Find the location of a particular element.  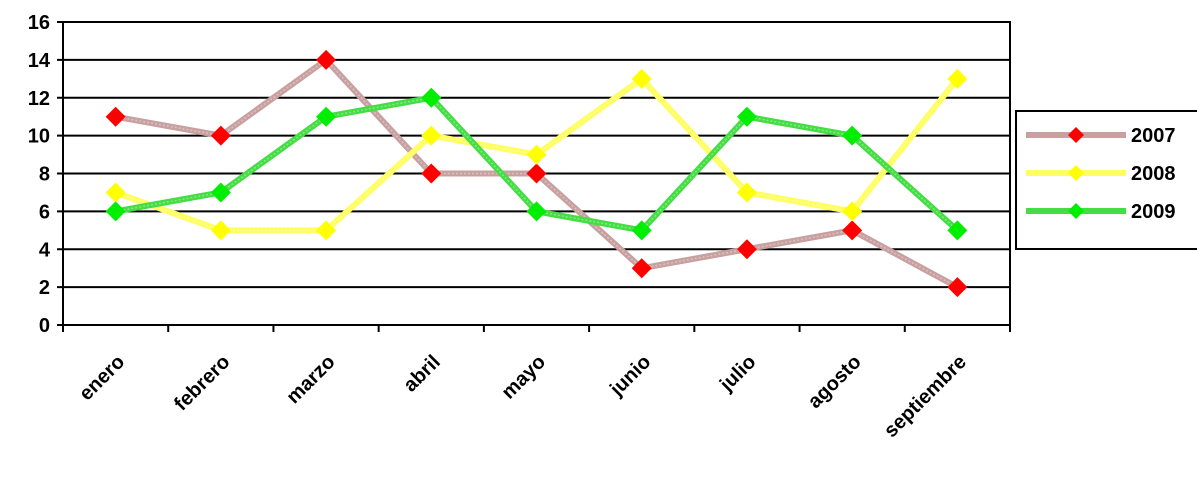

y-tick-label: 4 is located at coordinates (45, 250).